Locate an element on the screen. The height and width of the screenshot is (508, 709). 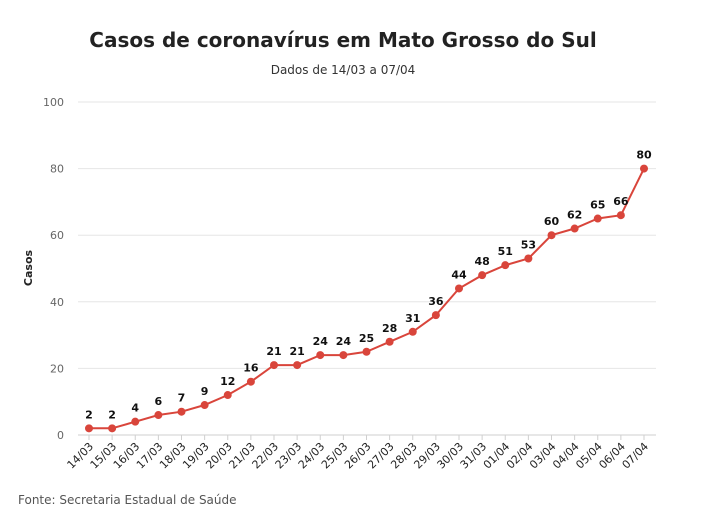
data-label: 28 is located at coordinates (389, 328).